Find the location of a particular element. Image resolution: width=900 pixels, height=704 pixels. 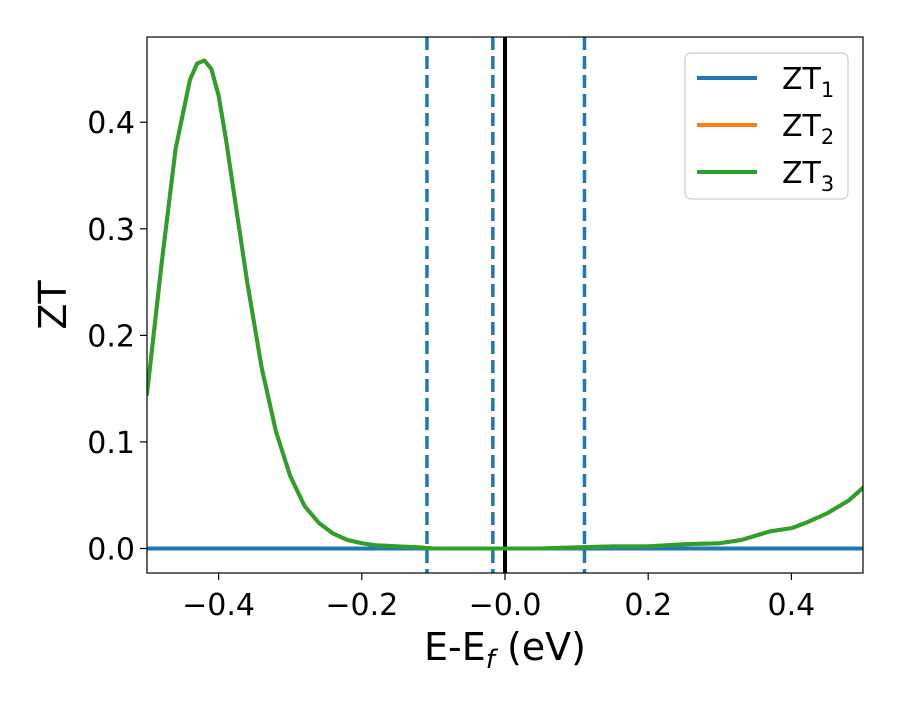

y-tick-label: 0.2 is located at coordinates (111, 336).